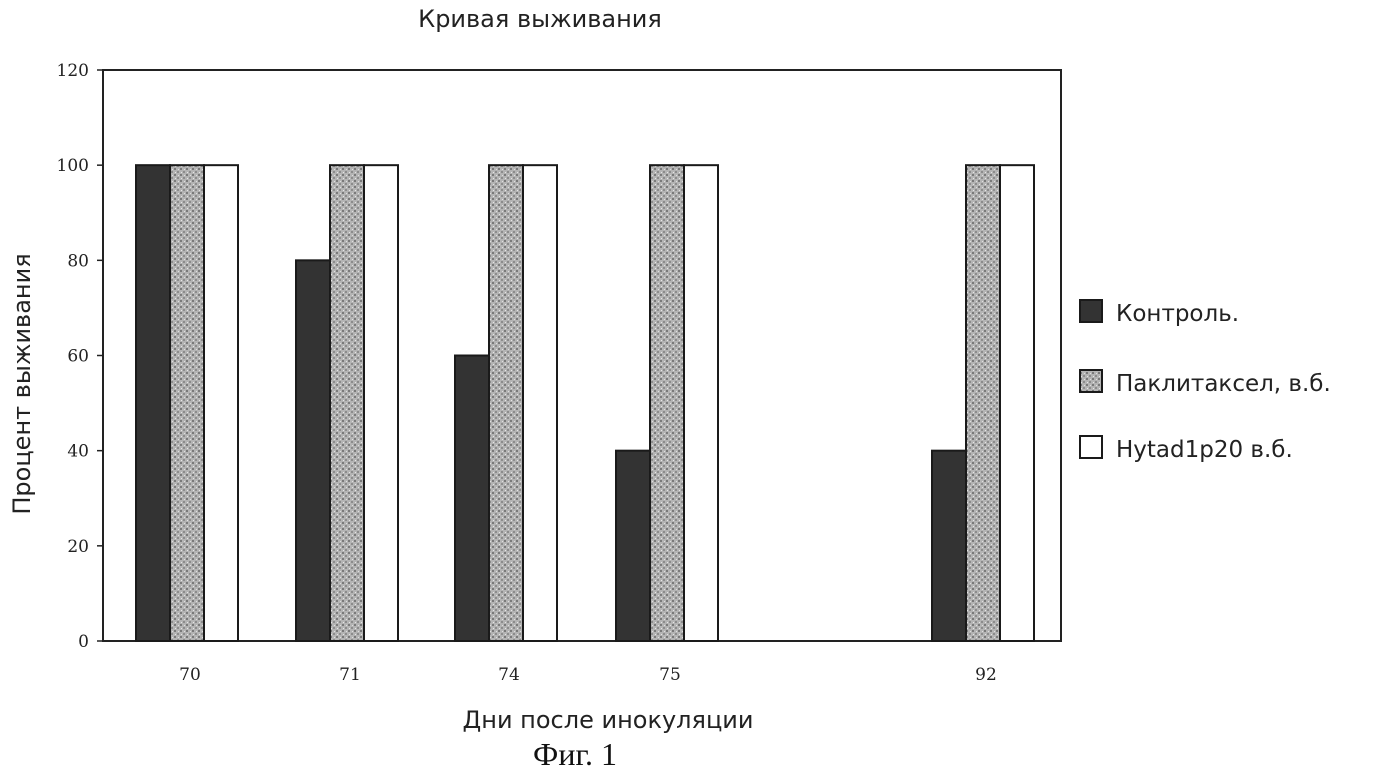  Describe the element at coordinates (986, 675) in the screenshot. I see `x-tick-label-92: 92` at that location.